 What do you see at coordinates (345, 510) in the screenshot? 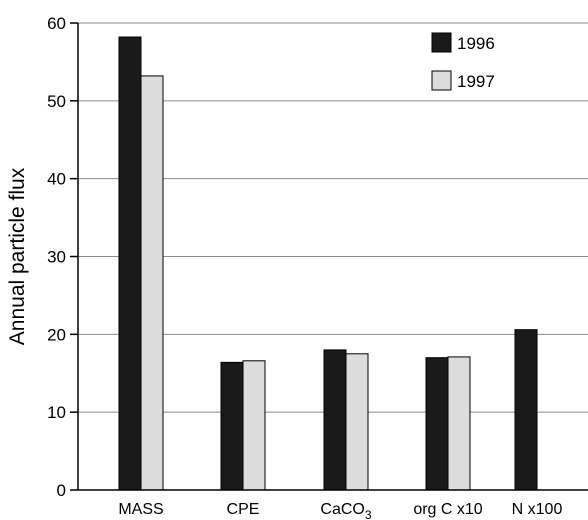
I see `x-tick-label-2: CaCO3` at bounding box center [345, 510].